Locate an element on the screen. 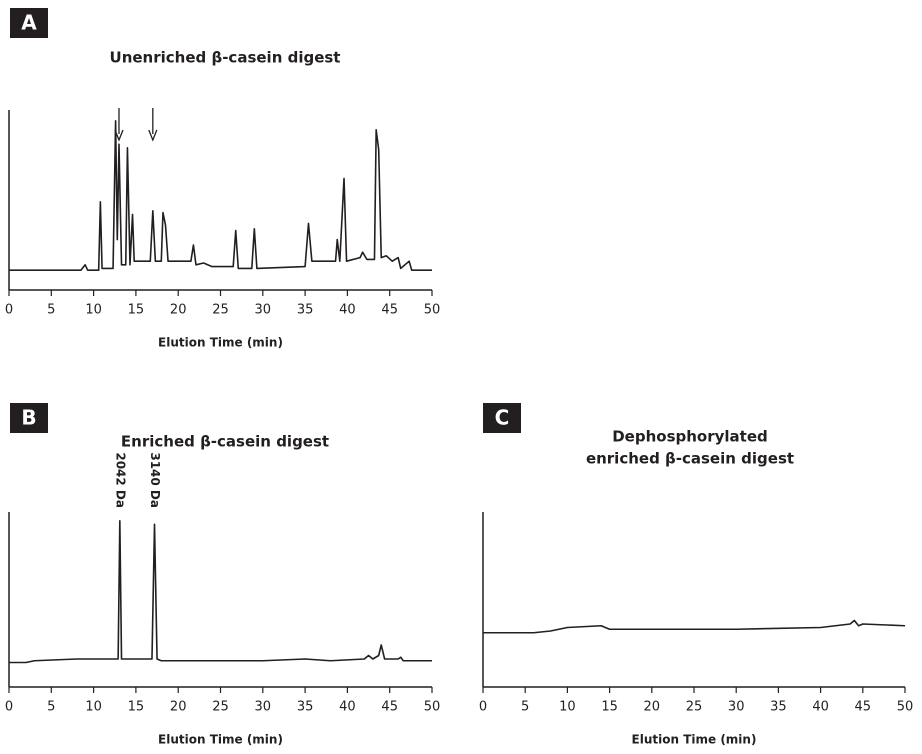  panel-label: C is located at coordinates (502, 418).